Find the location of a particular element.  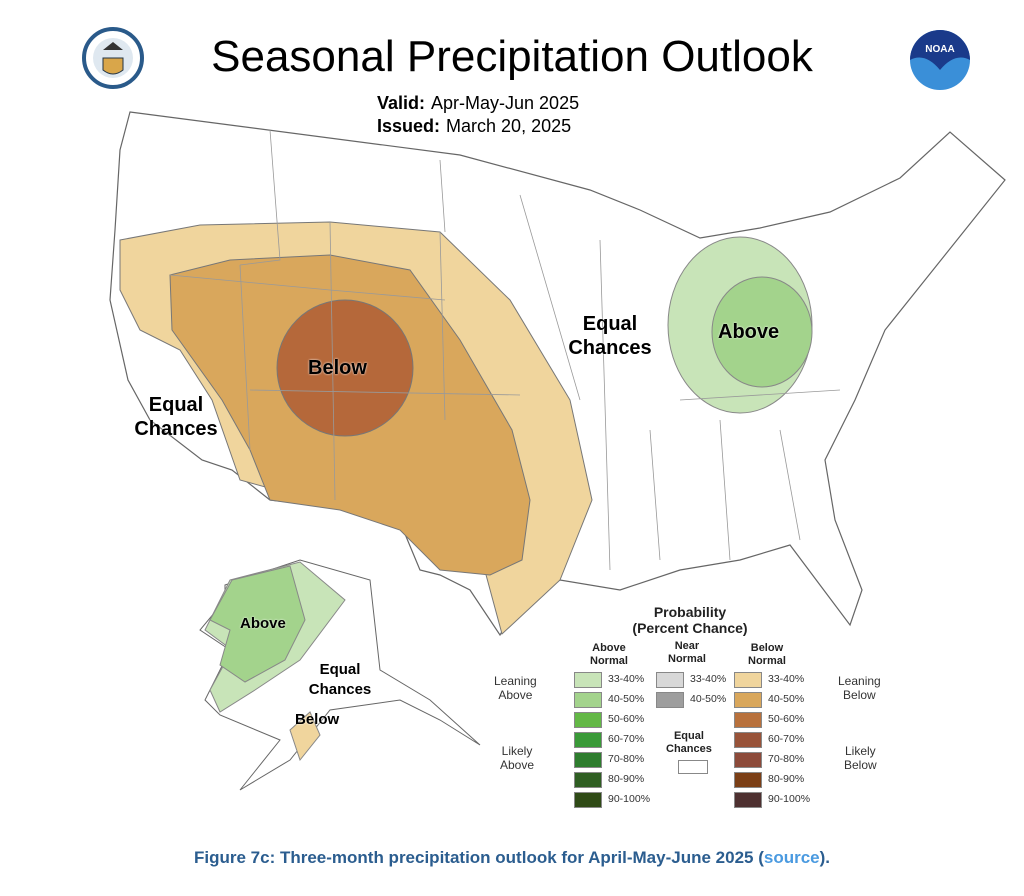

legend-range-above-3: 60-70% is located at coordinates (626, 739).